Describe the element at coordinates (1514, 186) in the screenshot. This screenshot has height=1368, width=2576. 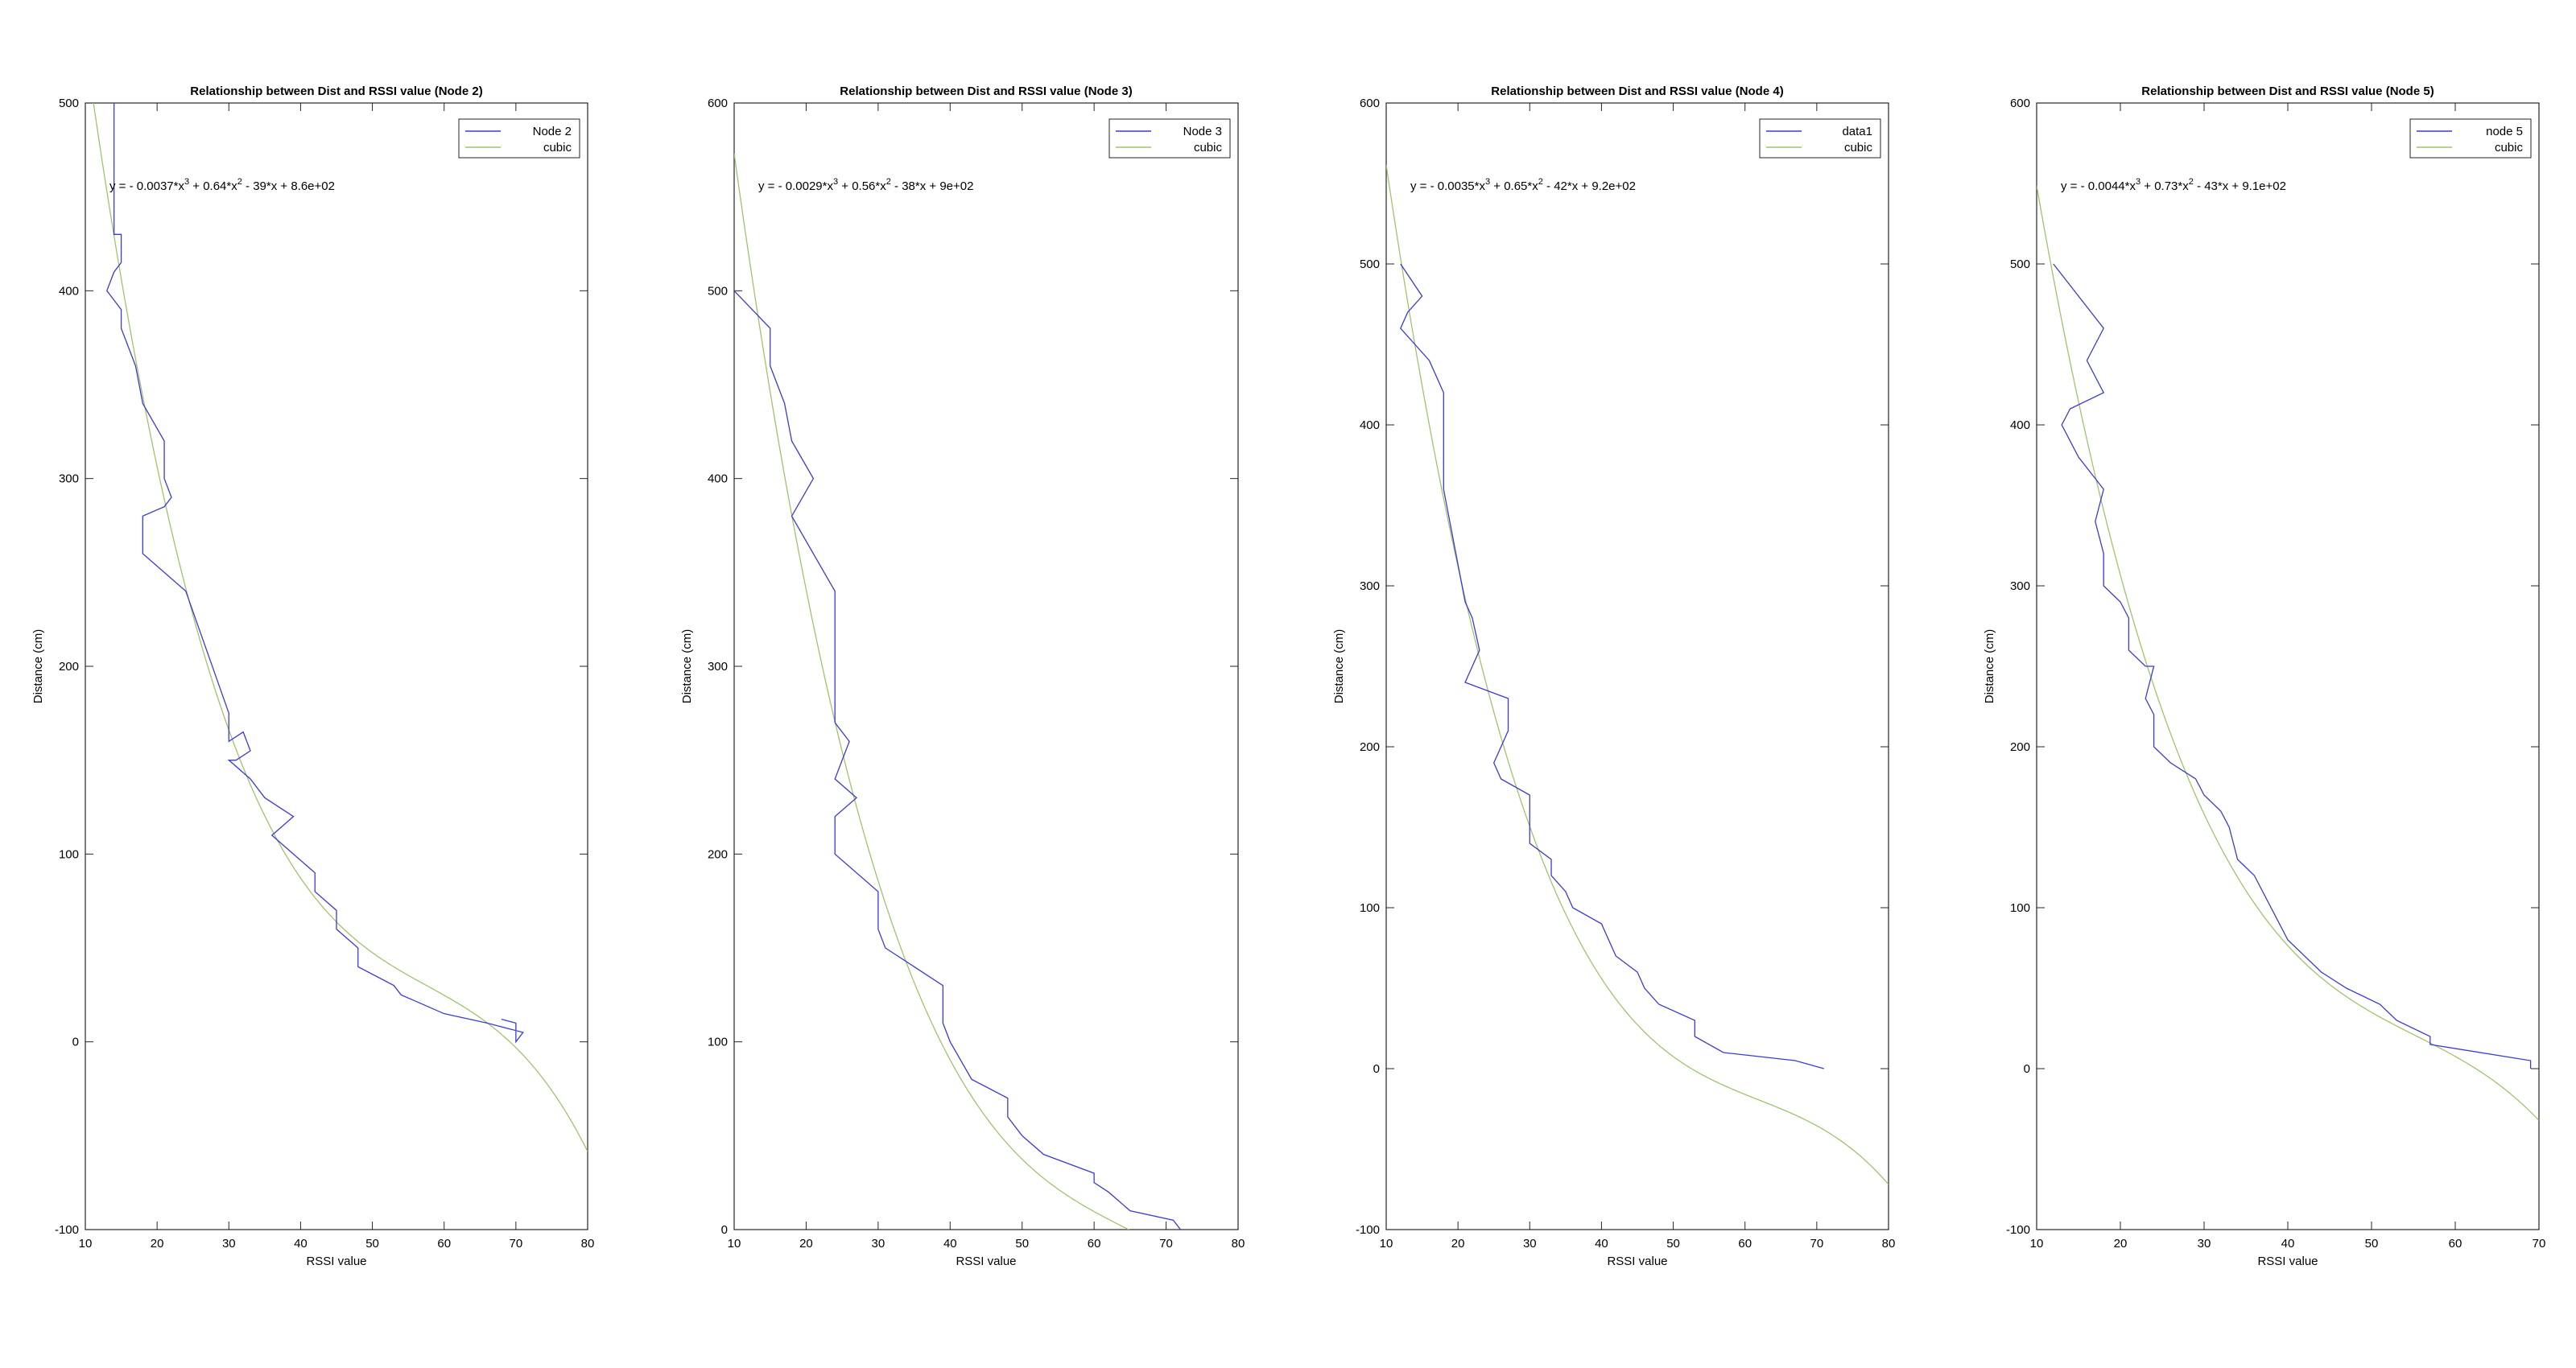
I see `equation-term: + 0.65*x` at that location.